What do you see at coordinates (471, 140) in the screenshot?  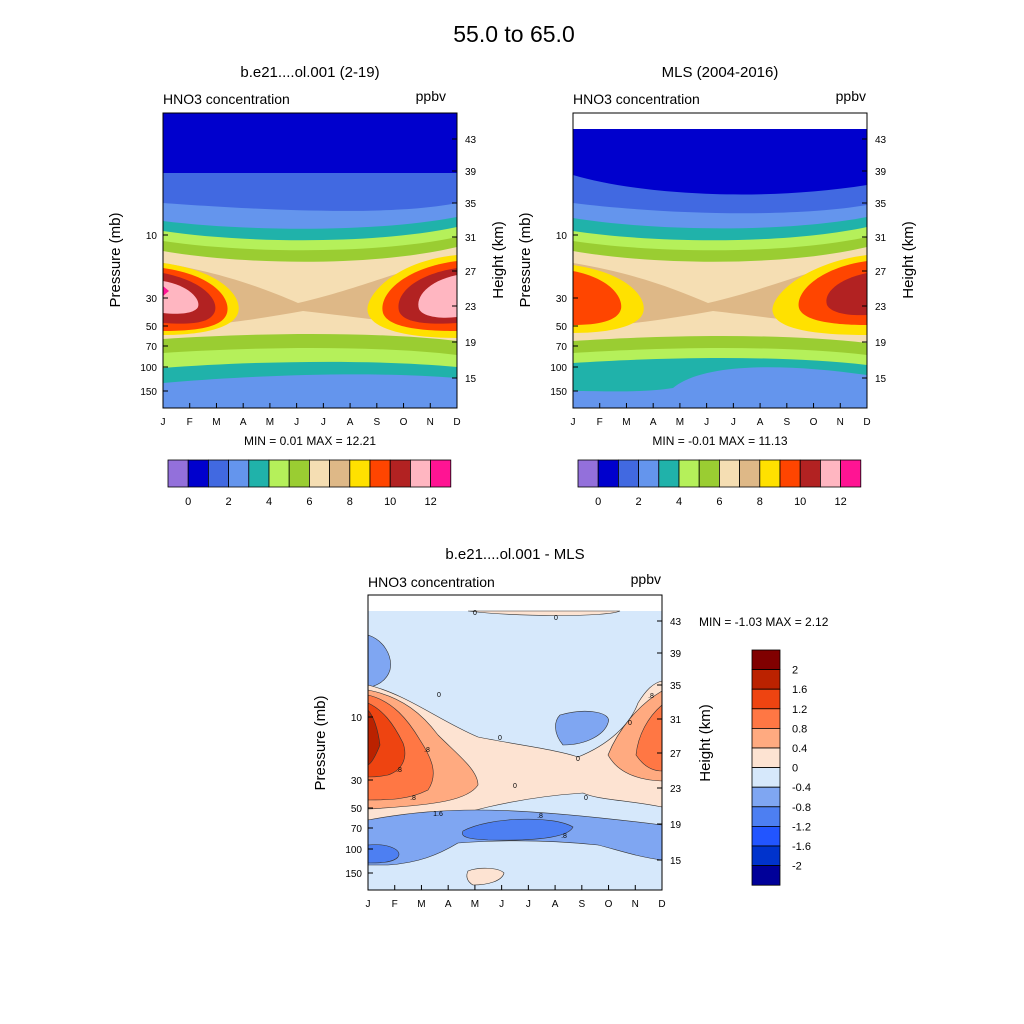 I see `panel-model-htick-label: 43` at bounding box center [471, 140].